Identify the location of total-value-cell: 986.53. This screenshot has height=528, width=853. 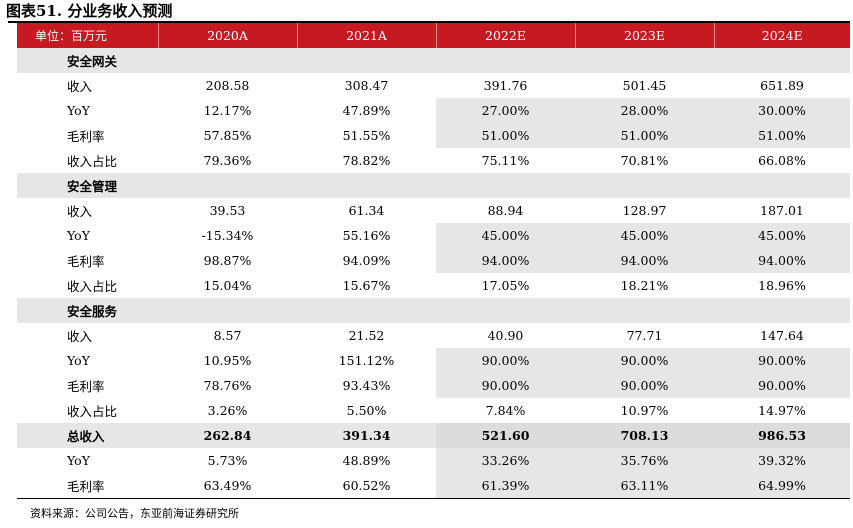
(782, 435).